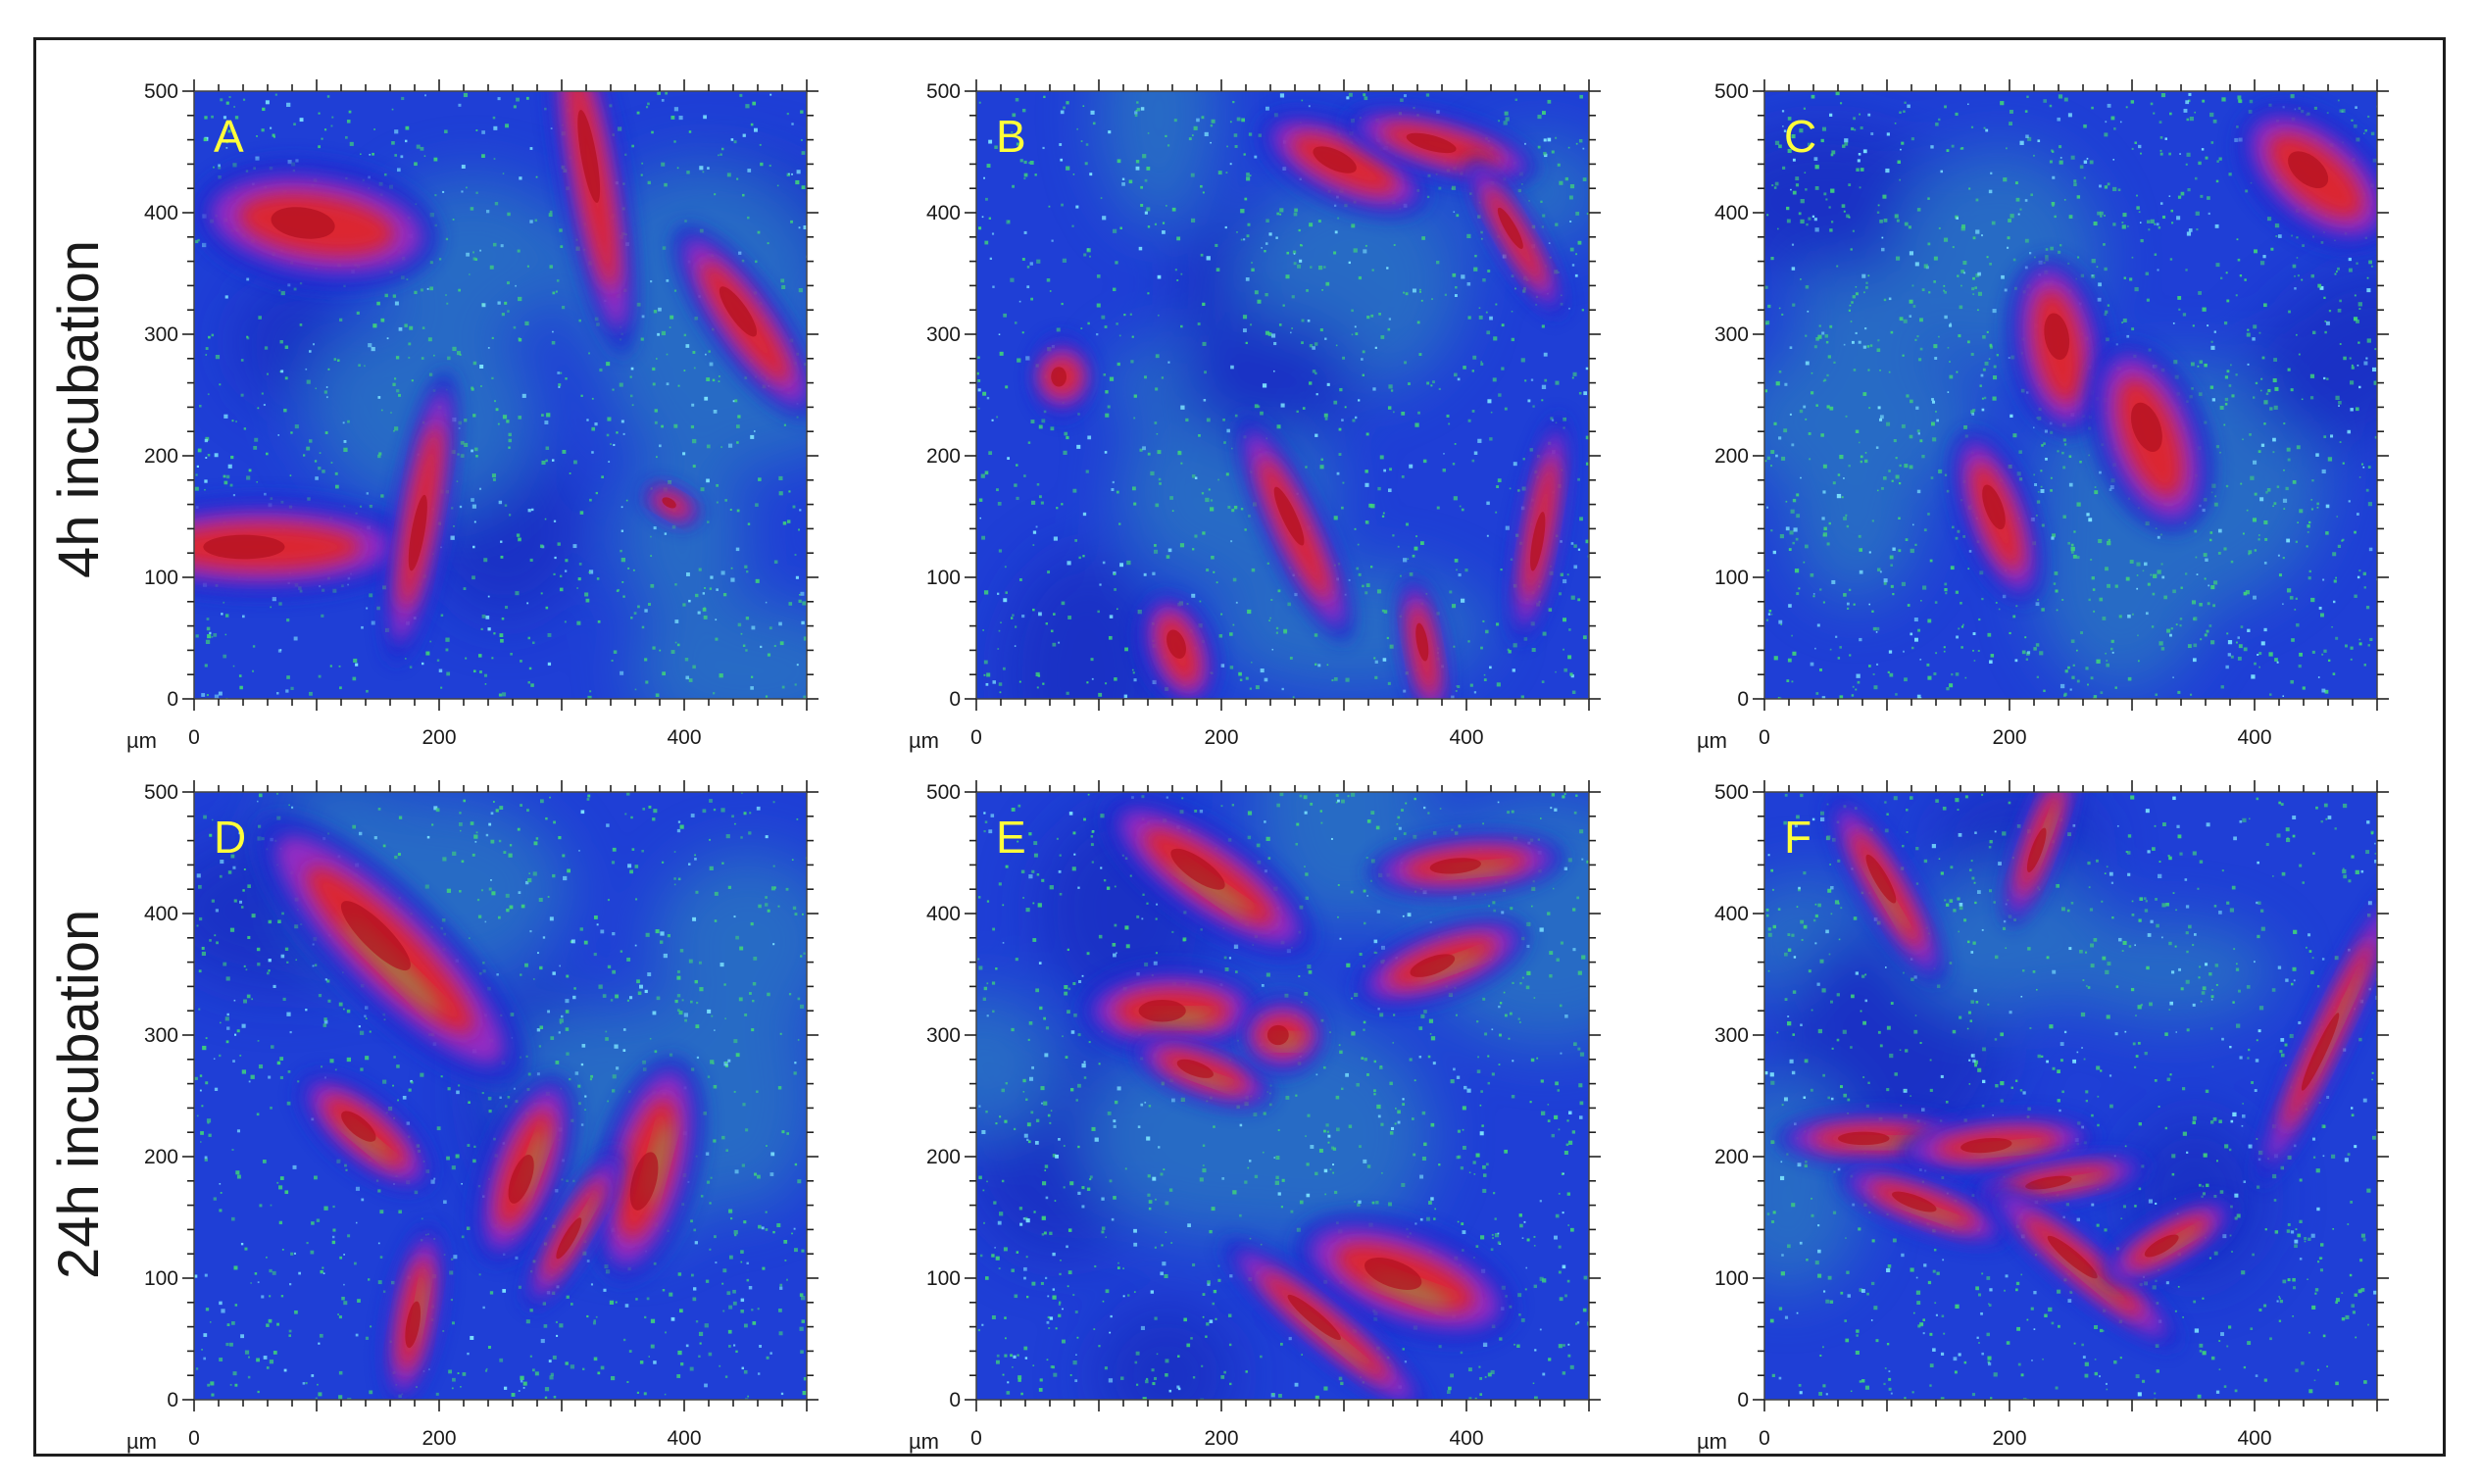 The height and width of the screenshot is (1484, 2481). I want to click on panel-f: 0 100 200 300 400 500 0 200 400 µm F, so click(2046, 1125).